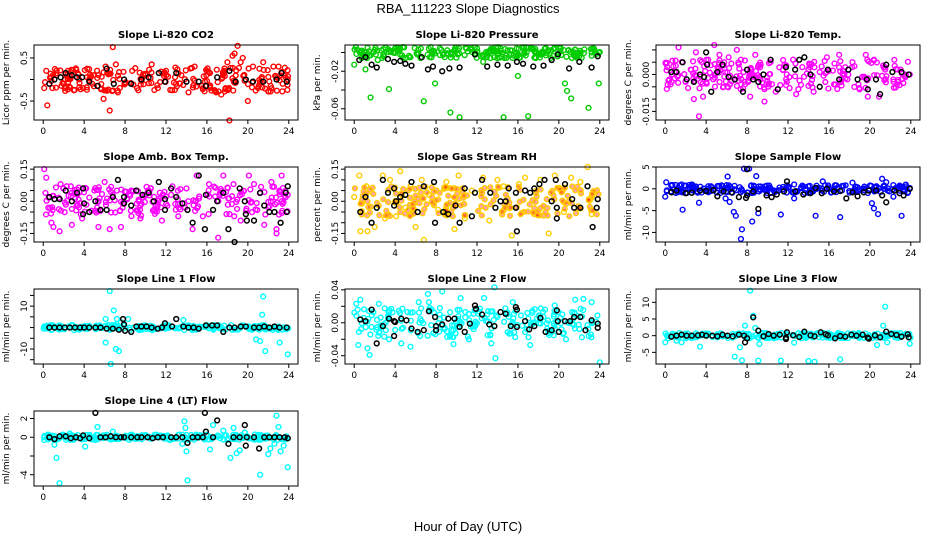 The height and width of the screenshot is (540, 936). Describe the element at coordinates (165, 401) in the screenshot. I see `panel-title: Slope Line 4 (LT) Flow` at that location.